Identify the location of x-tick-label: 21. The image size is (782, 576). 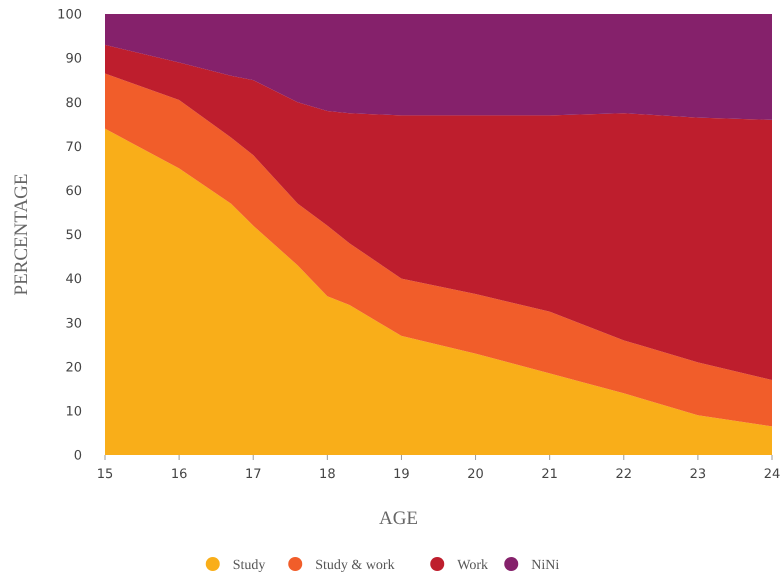
(549, 474).